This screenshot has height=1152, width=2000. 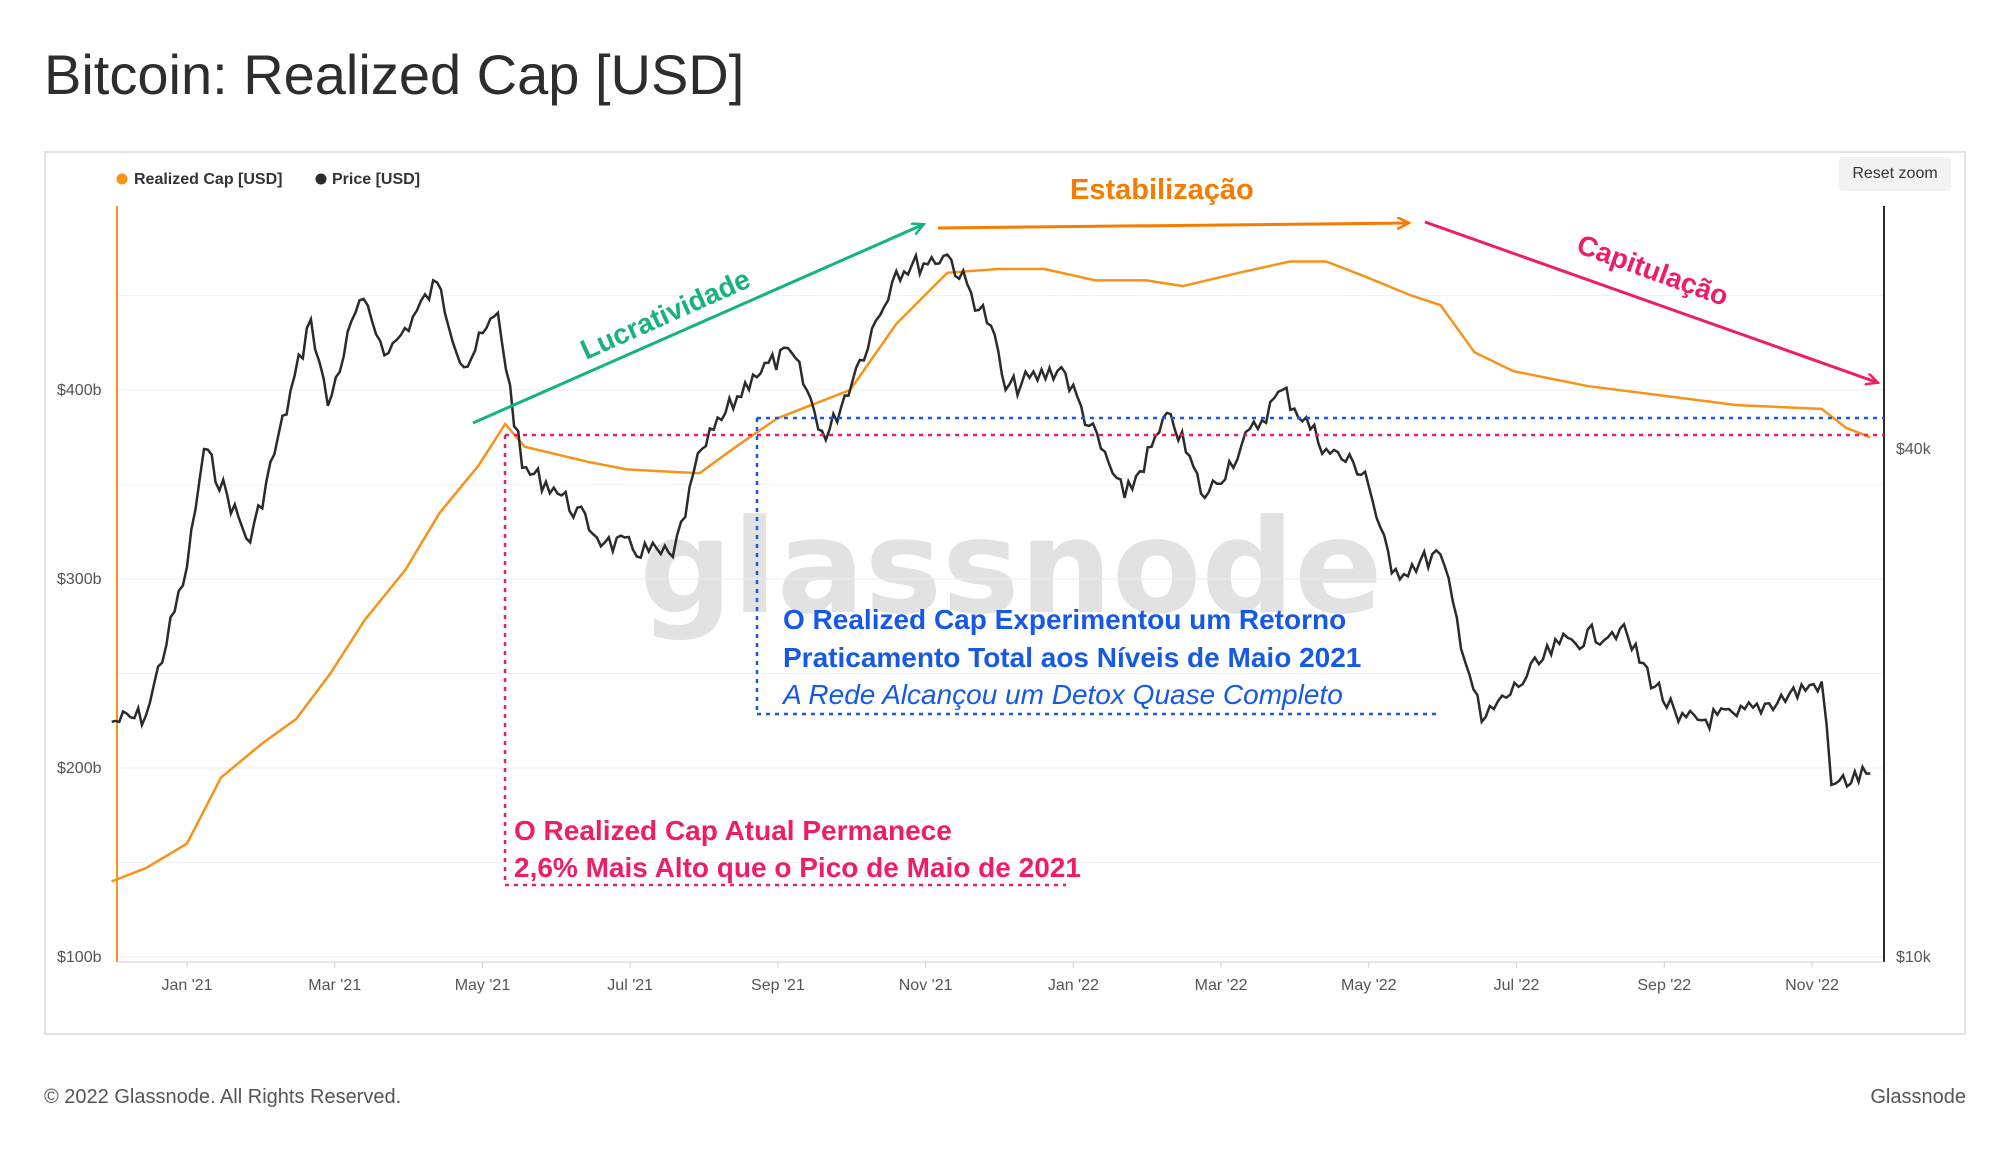 What do you see at coordinates (1062, 694) in the screenshot?
I see `blue-annotation-line3: A Rede Alcançou um Detox Quase Completo` at bounding box center [1062, 694].